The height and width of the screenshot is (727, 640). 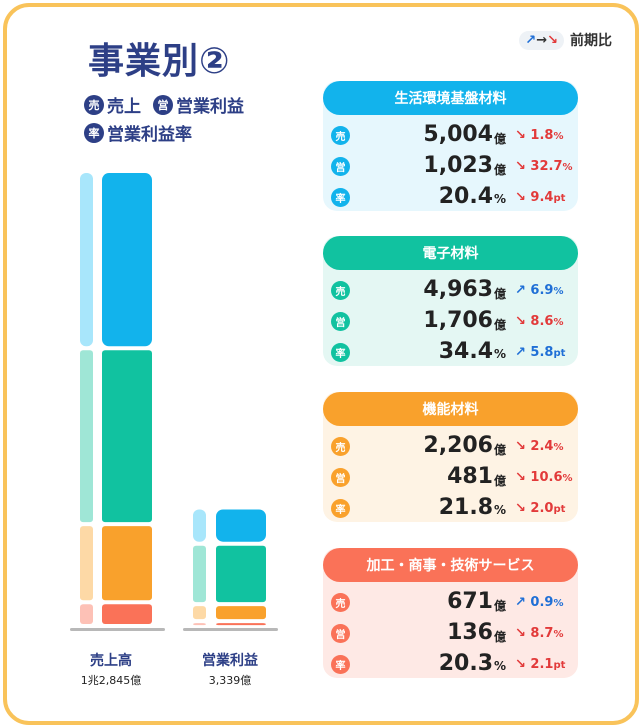 I want to click on metric-value: 20.3, so click(x=465, y=663).